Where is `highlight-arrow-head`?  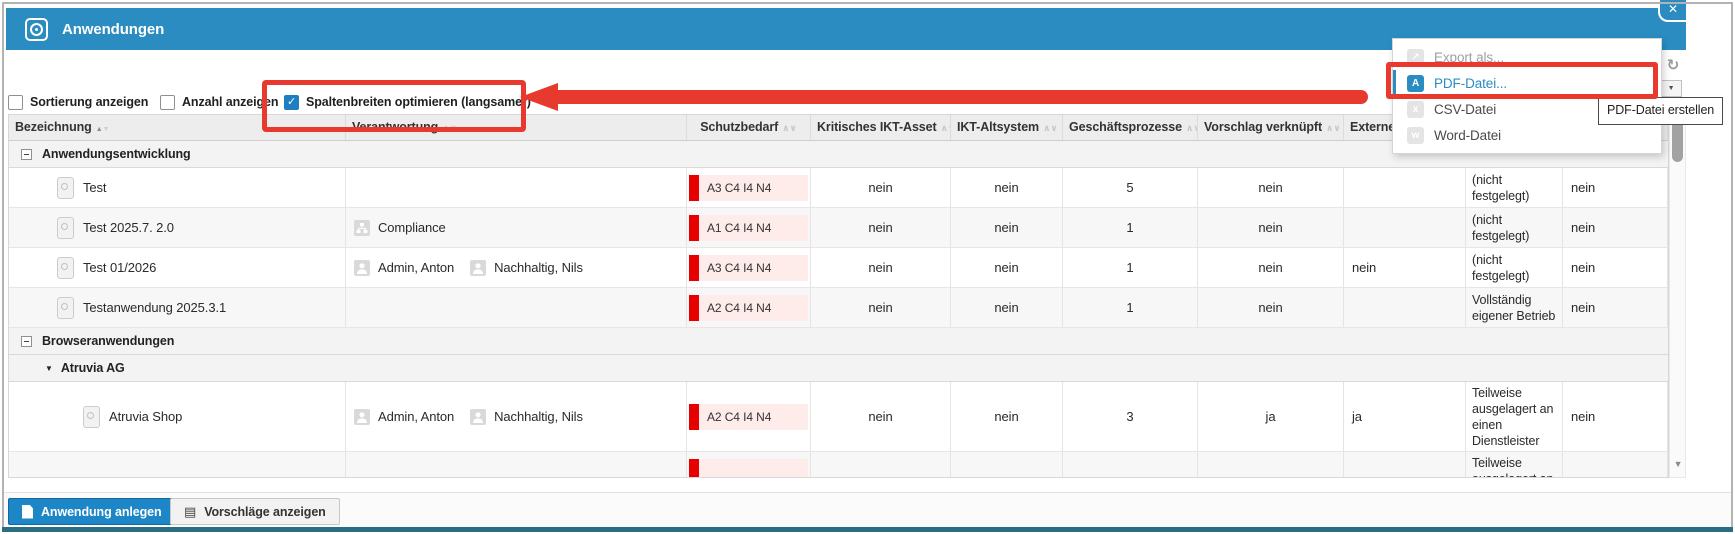 highlight-arrow-head is located at coordinates (539, 97).